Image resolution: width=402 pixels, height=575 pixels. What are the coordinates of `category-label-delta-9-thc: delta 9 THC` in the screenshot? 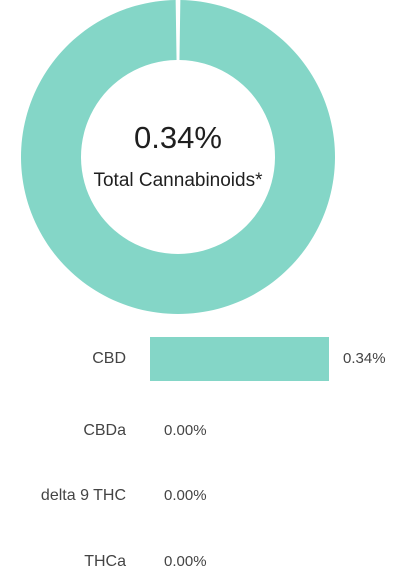 It's located at (83, 495).